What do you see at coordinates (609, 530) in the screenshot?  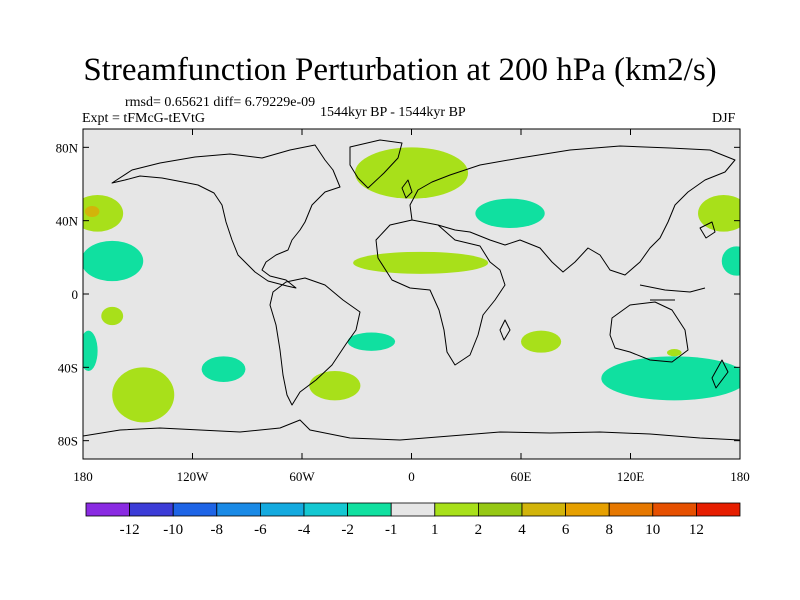 I see `colorbar-label: 8` at bounding box center [609, 530].